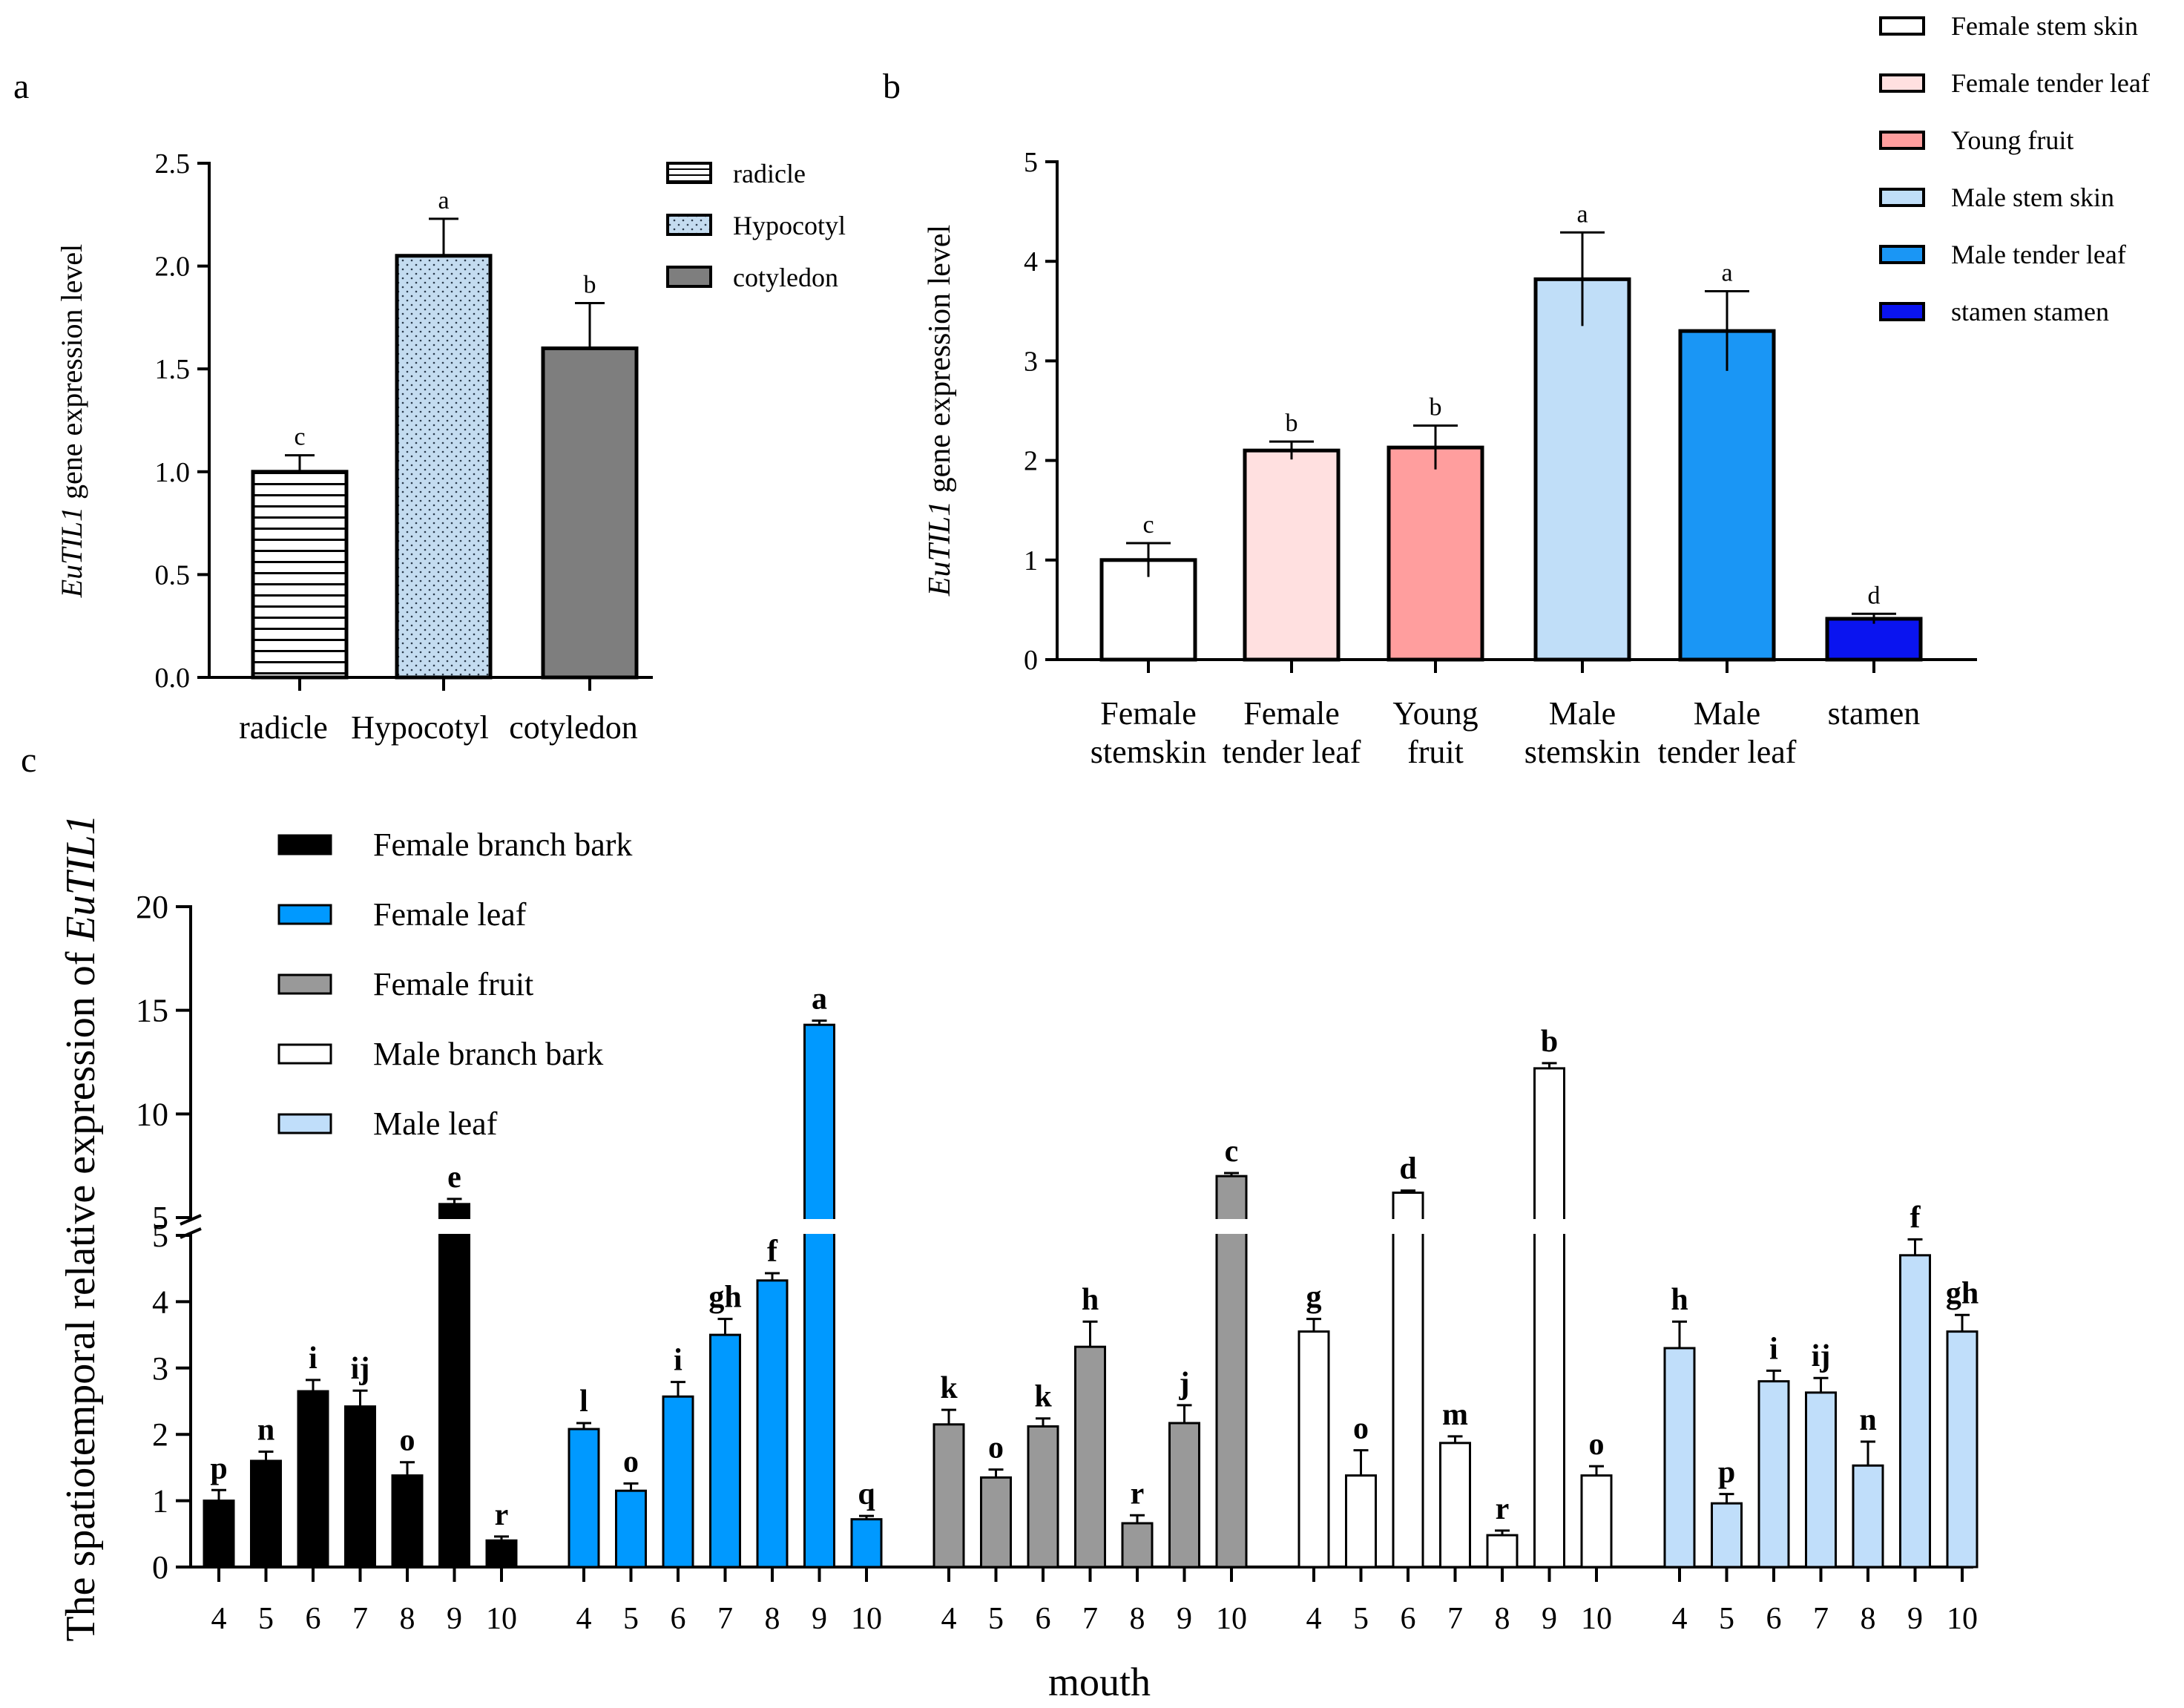 The height and width of the screenshot is (1708, 2184). I want to click on x-tick-label: fruit, so click(1436, 752).